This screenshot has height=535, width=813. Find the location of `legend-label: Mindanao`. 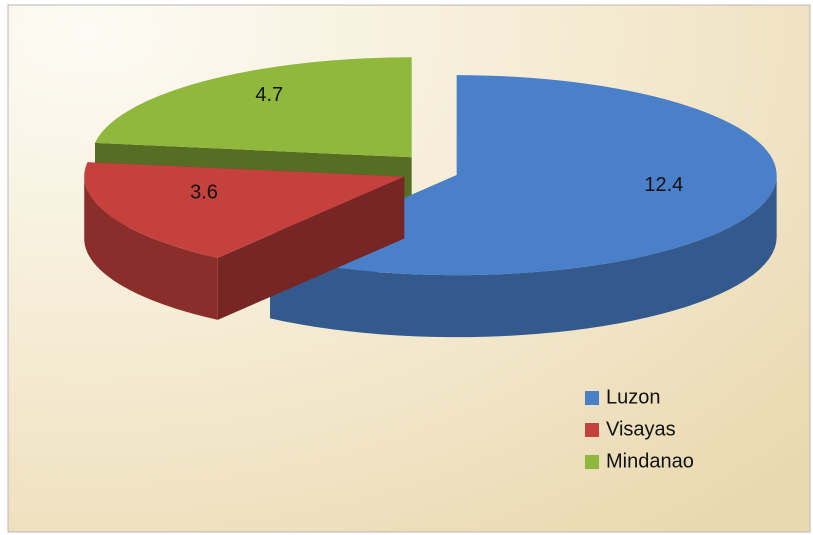

legend-label: Mindanao is located at coordinates (650, 461).